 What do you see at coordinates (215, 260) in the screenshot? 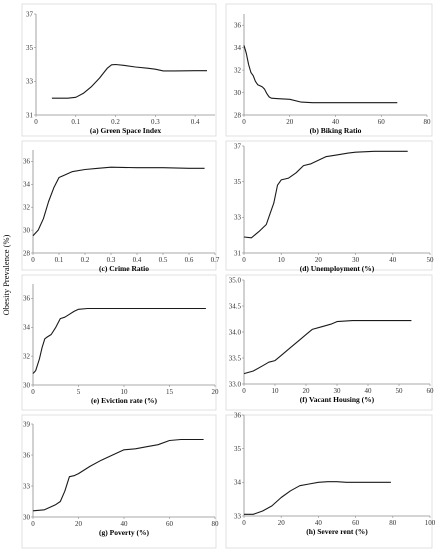
I see `x-tick-label: 0.7` at bounding box center [215, 260].